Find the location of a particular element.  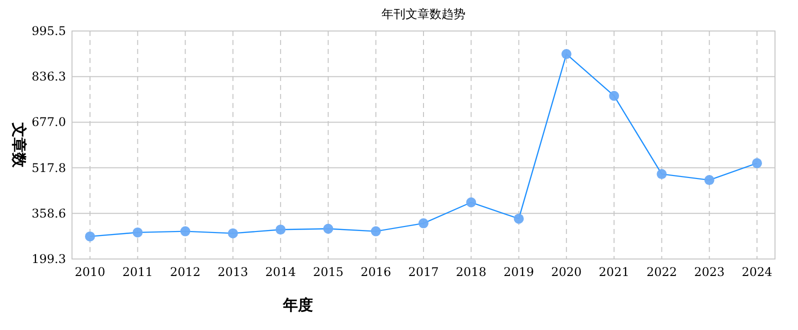

y-tick-label: 358.6 is located at coordinates (49, 213).